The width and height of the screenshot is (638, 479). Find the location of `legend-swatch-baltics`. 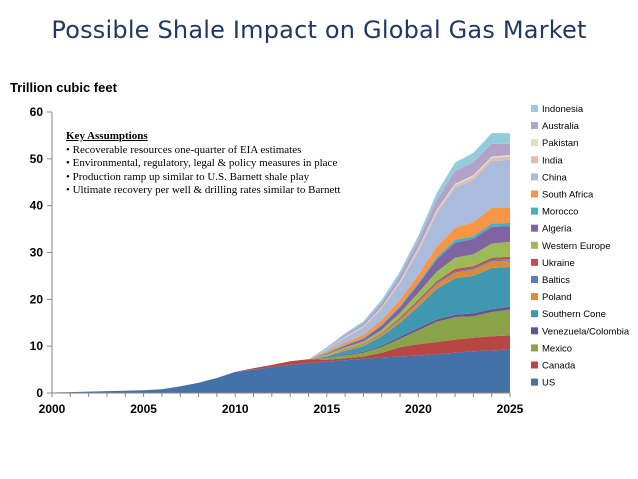

legend-swatch-baltics is located at coordinates (534, 279).